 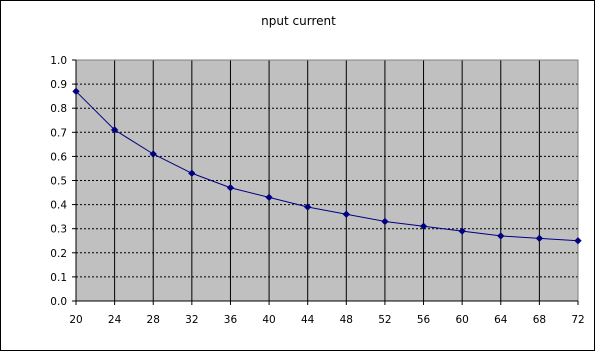 I want to click on x-tick-label: 52, so click(x=384, y=320).